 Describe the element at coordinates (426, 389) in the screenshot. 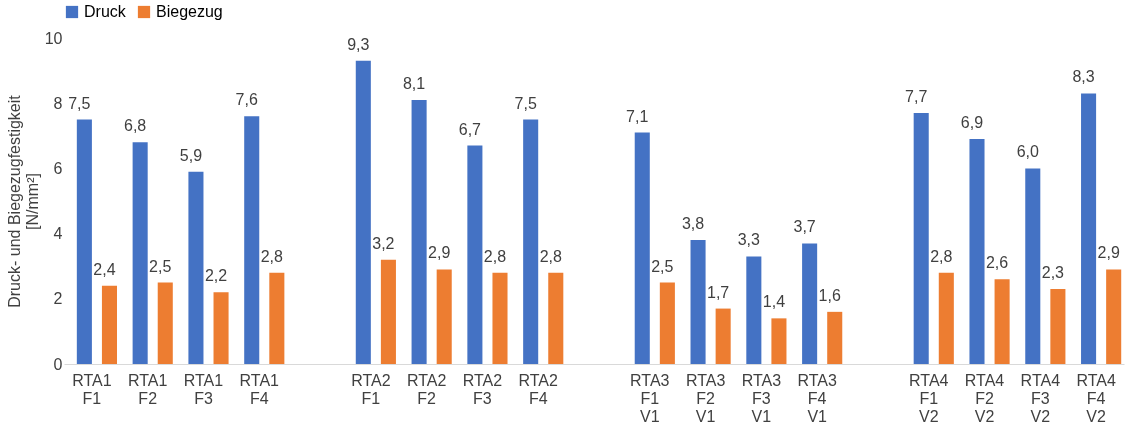

I see `x-tick-label: RTA2 F2` at that location.